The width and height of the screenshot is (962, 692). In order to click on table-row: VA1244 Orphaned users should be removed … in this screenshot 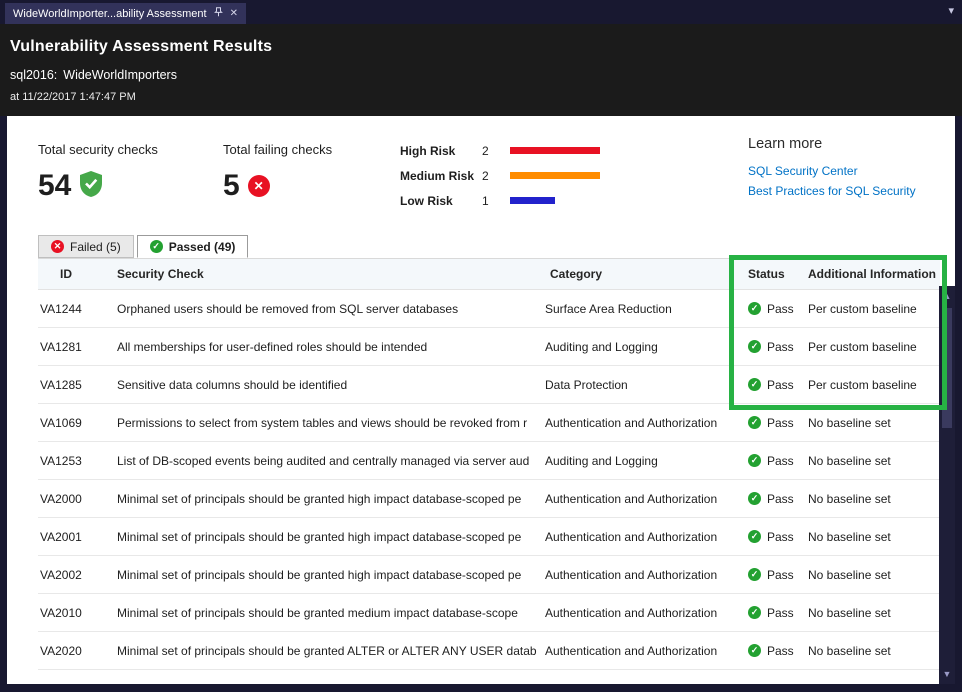, I will do `click(489, 309)`.